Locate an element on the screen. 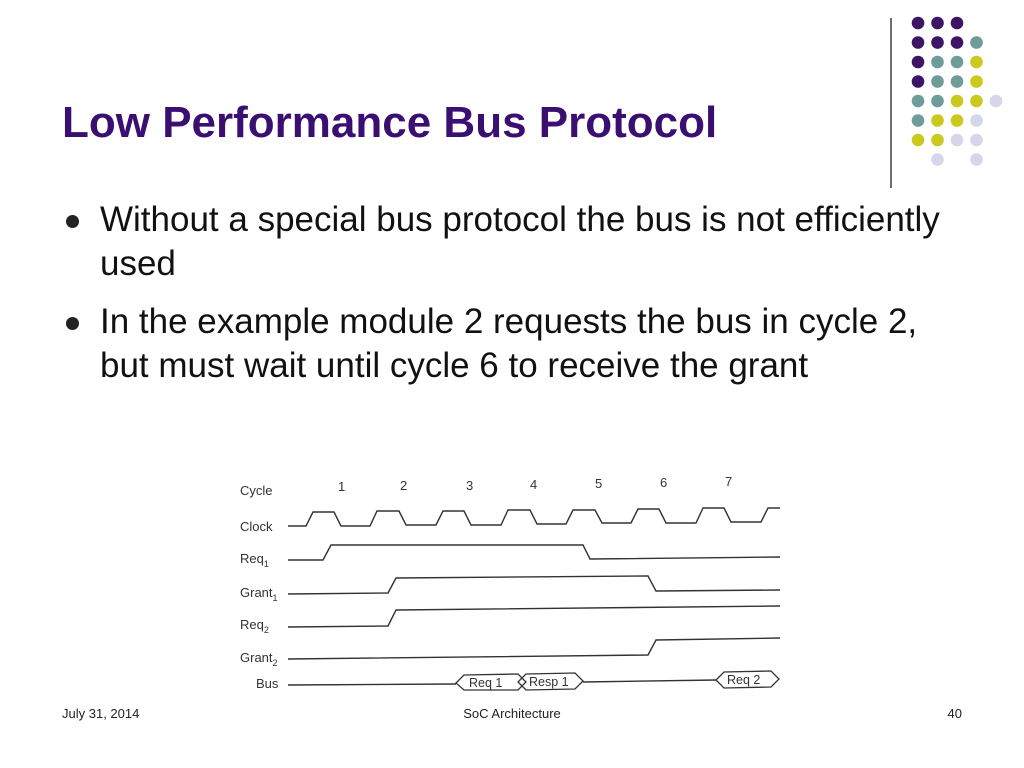 This screenshot has width=1024, height=768. signal-label-clock: Clock is located at coordinates (256, 526).